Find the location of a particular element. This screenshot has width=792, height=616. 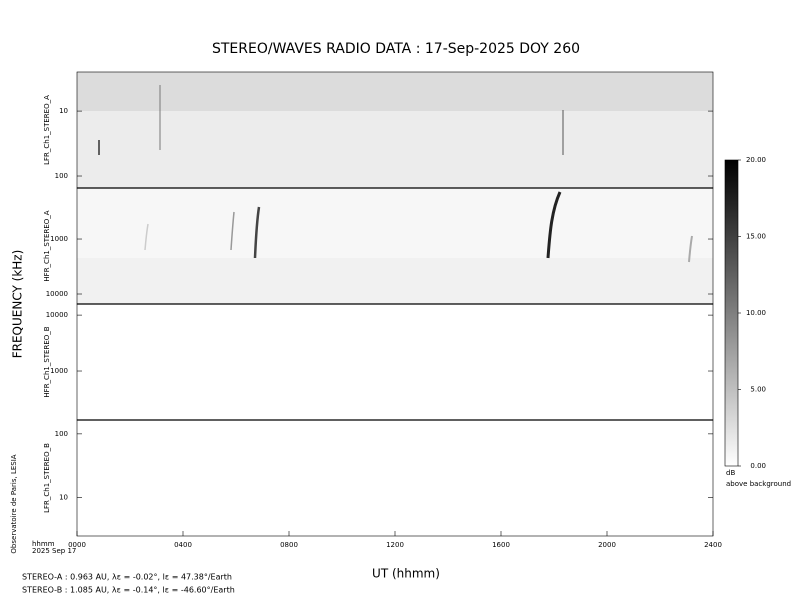

x-tick-label: 0000 is located at coordinates (77, 545).